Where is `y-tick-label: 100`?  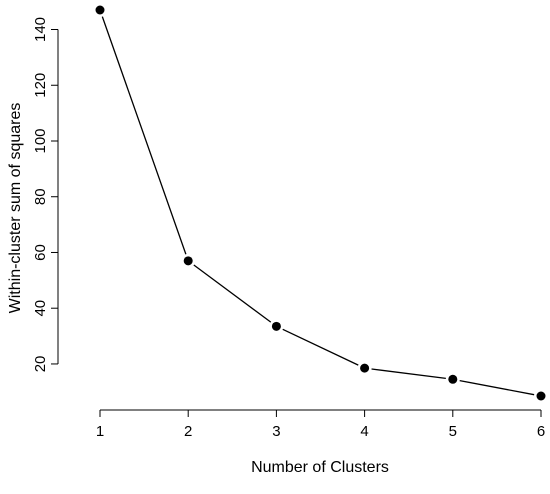 y-tick-label: 100 is located at coordinates (40, 140).